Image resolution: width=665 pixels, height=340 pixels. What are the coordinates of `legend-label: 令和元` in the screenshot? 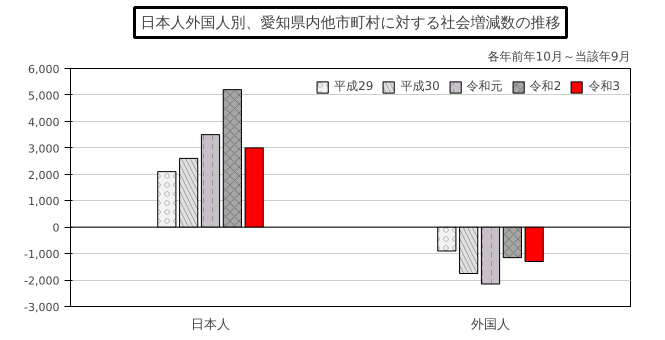 It's located at (484, 86).